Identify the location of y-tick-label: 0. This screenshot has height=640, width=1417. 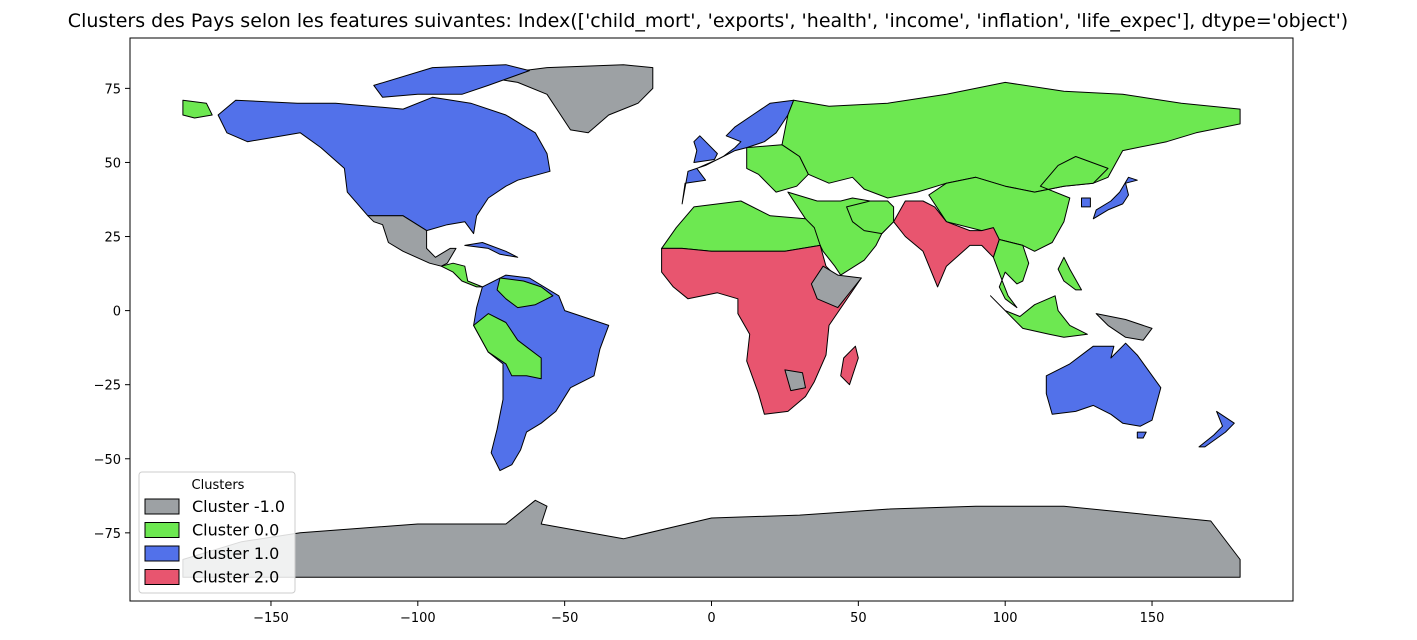
(117, 312).